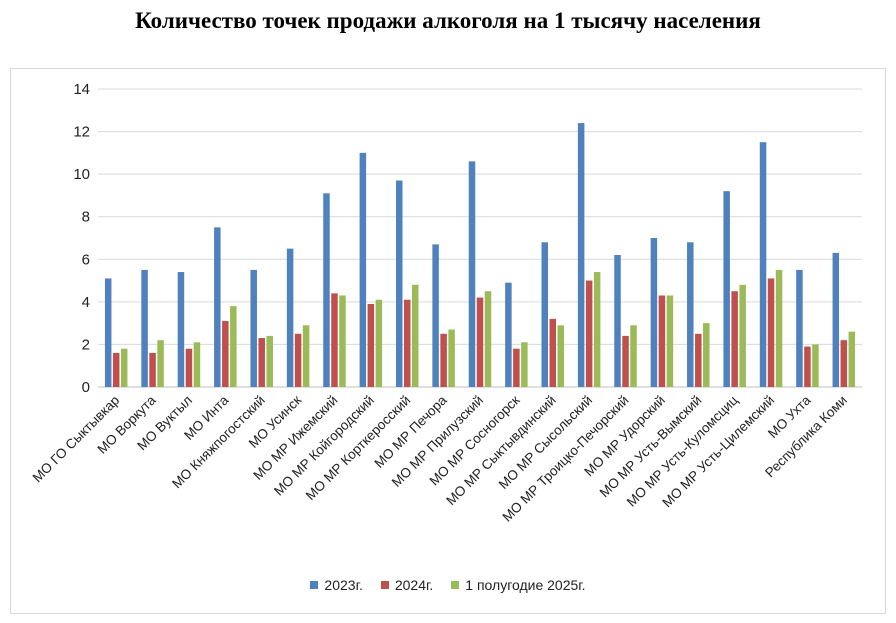  Describe the element at coordinates (81, 89) in the screenshot. I see `y-tick-label: 14` at that location.